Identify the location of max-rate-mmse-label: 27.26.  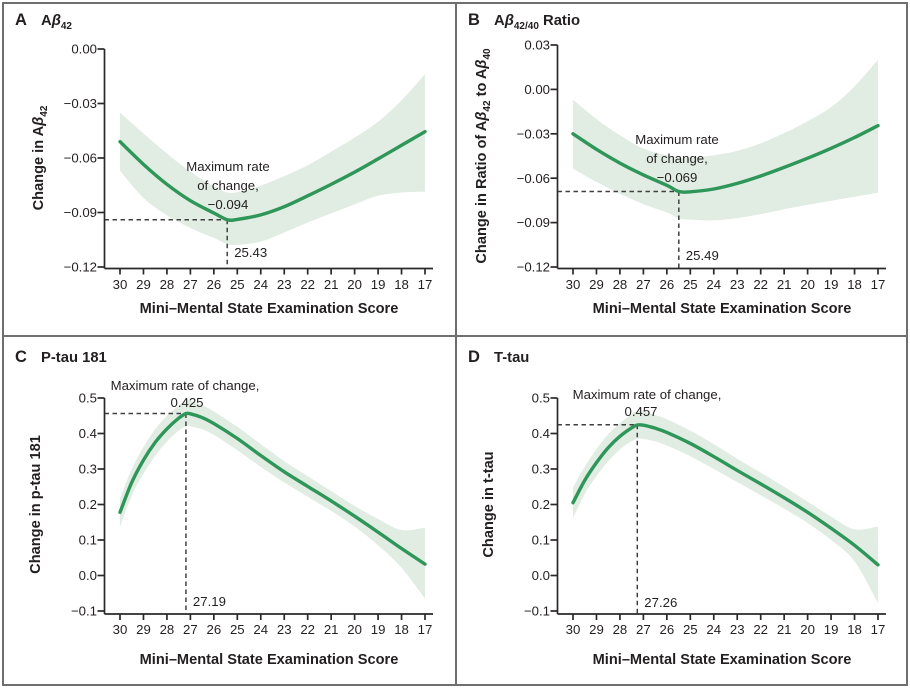
(660, 602).